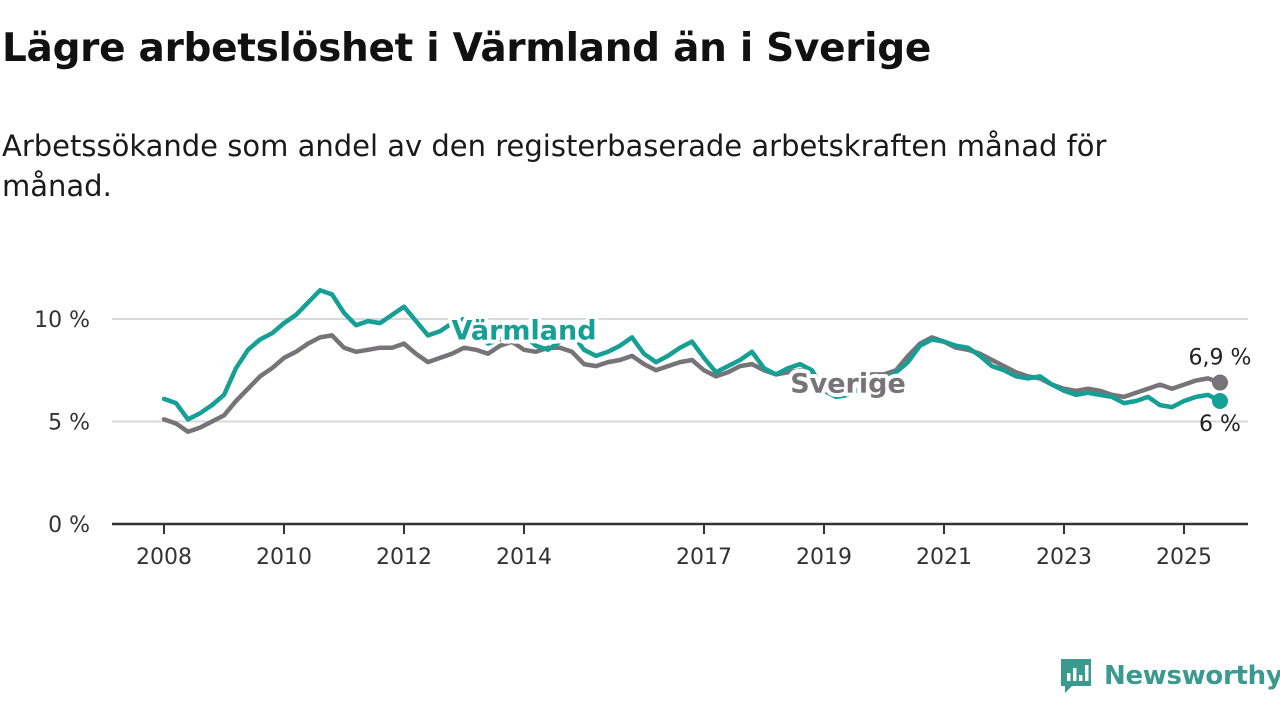 This screenshot has width=1280, height=720. What do you see at coordinates (404, 557) in the screenshot?
I see `x-tick-label: 2012` at bounding box center [404, 557].